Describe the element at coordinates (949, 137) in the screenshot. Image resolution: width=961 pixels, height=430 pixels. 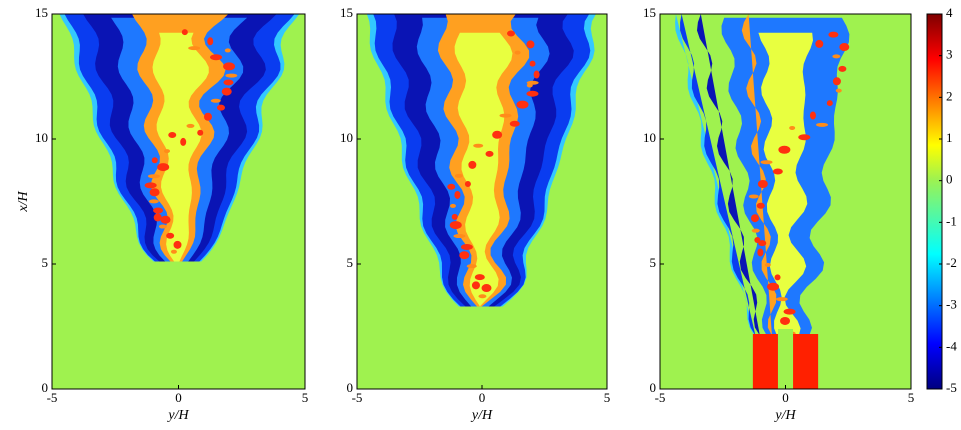
I see `colorbar-tick-label: 1` at that location.